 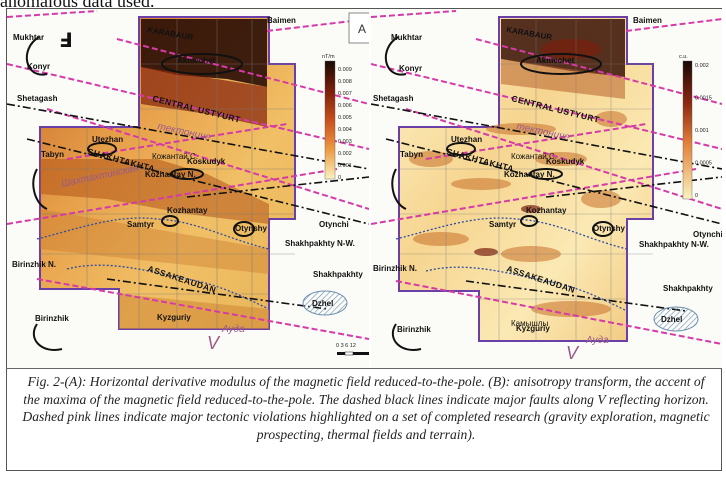 I want to click on label-shetagash-b: Shetagash, so click(x=393, y=98).